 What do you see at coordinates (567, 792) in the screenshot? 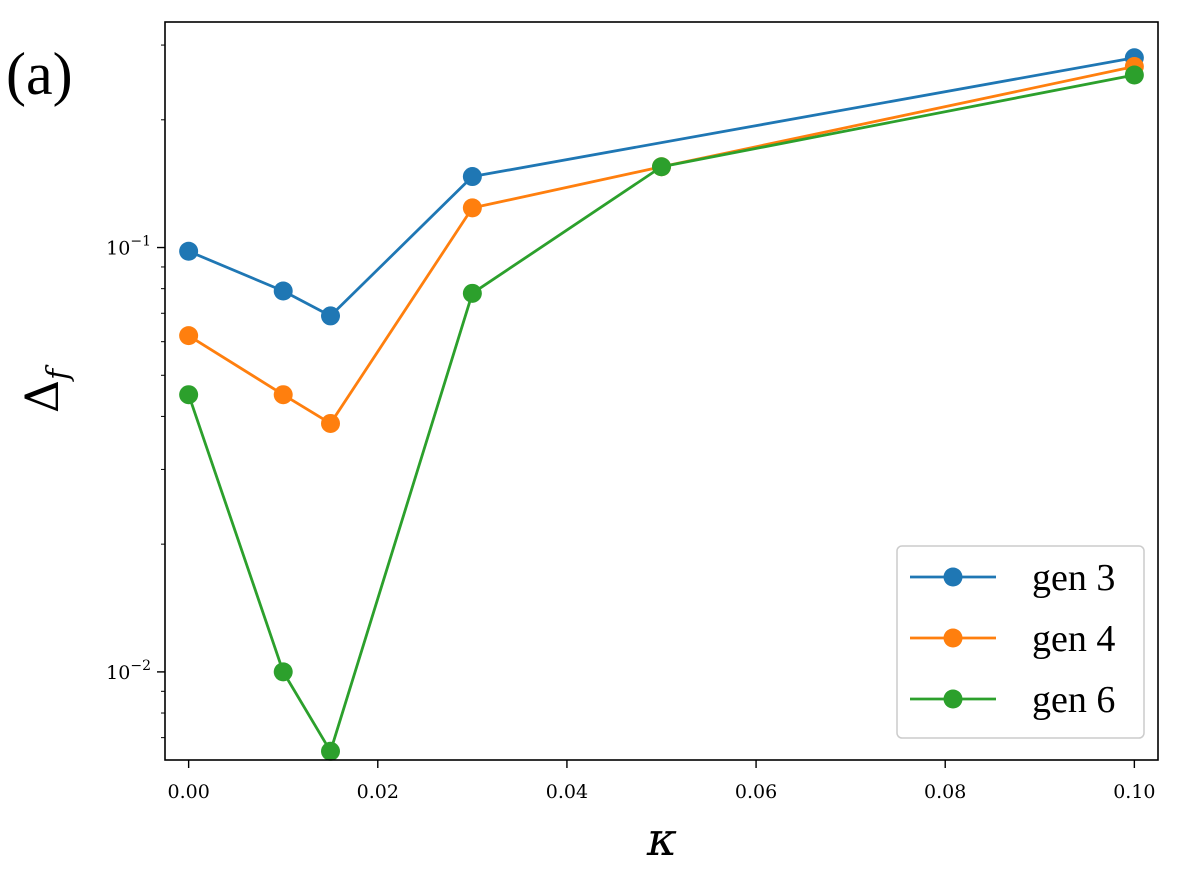
I see `x-tick-label: 0.04` at bounding box center [567, 792].